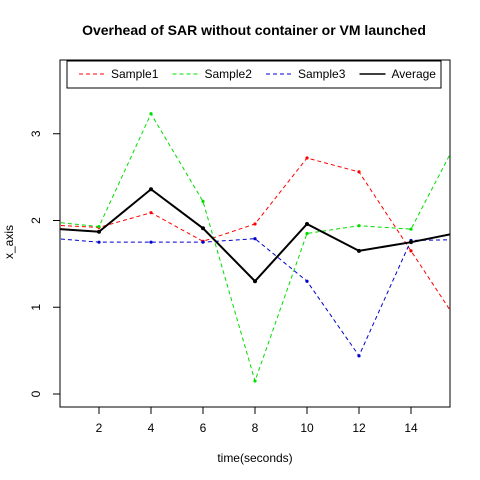 Image resolution: width=480 pixels, height=480 pixels. Describe the element at coordinates (36, 393) in the screenshot. I see `y-tick-label: 0` at that location.